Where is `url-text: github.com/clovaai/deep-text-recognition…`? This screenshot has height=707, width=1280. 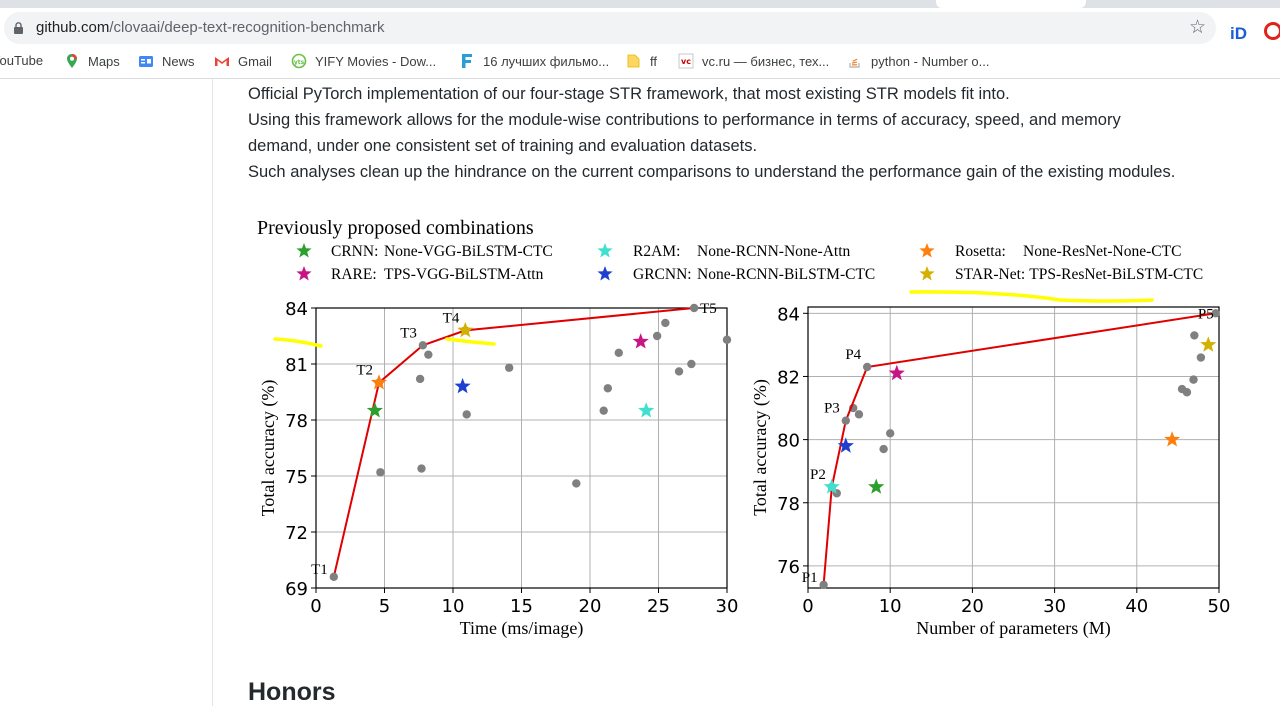
url-text: github.com/clovaai/deep-text-recognition… is located at coordinates (210, 27).